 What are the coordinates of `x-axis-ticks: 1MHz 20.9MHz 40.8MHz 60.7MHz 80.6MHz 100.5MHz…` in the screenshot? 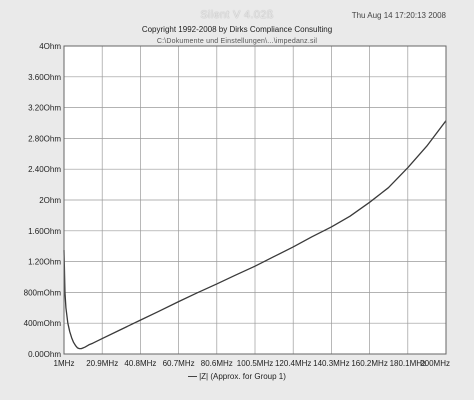 It's located at (252, 363).